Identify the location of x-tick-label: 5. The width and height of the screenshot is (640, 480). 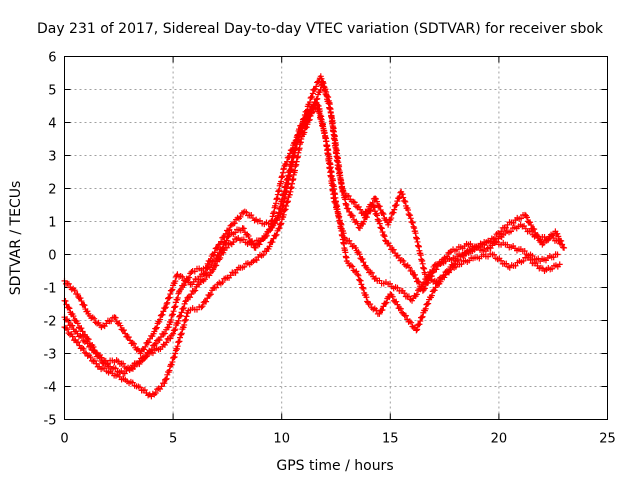
(173, 439).